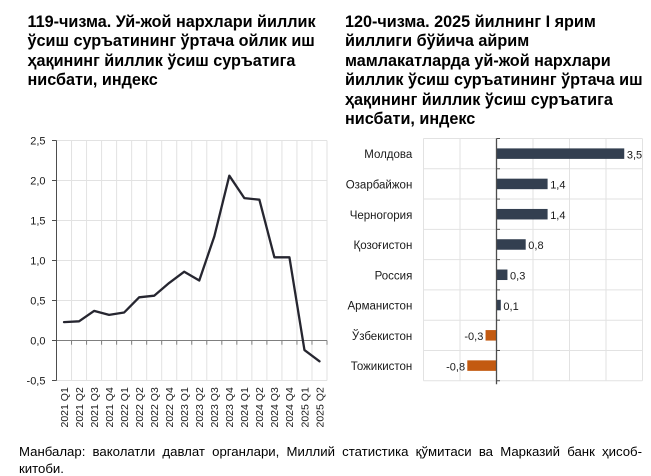 This screenshot has width=651, height=476. Describe the element at coordinates (185, 407) in the screenshot. I see `svg-text: 2023 Q1` at that location.